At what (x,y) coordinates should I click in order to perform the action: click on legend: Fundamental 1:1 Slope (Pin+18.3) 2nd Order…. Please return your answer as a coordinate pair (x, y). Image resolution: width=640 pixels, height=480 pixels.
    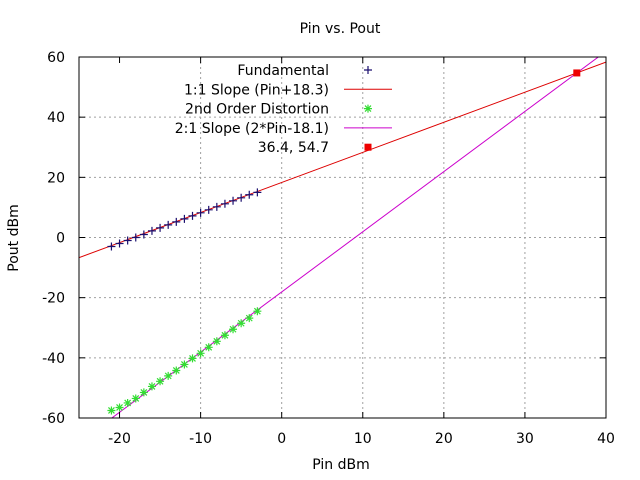
    Looking at the image, I should click on (283, 109).